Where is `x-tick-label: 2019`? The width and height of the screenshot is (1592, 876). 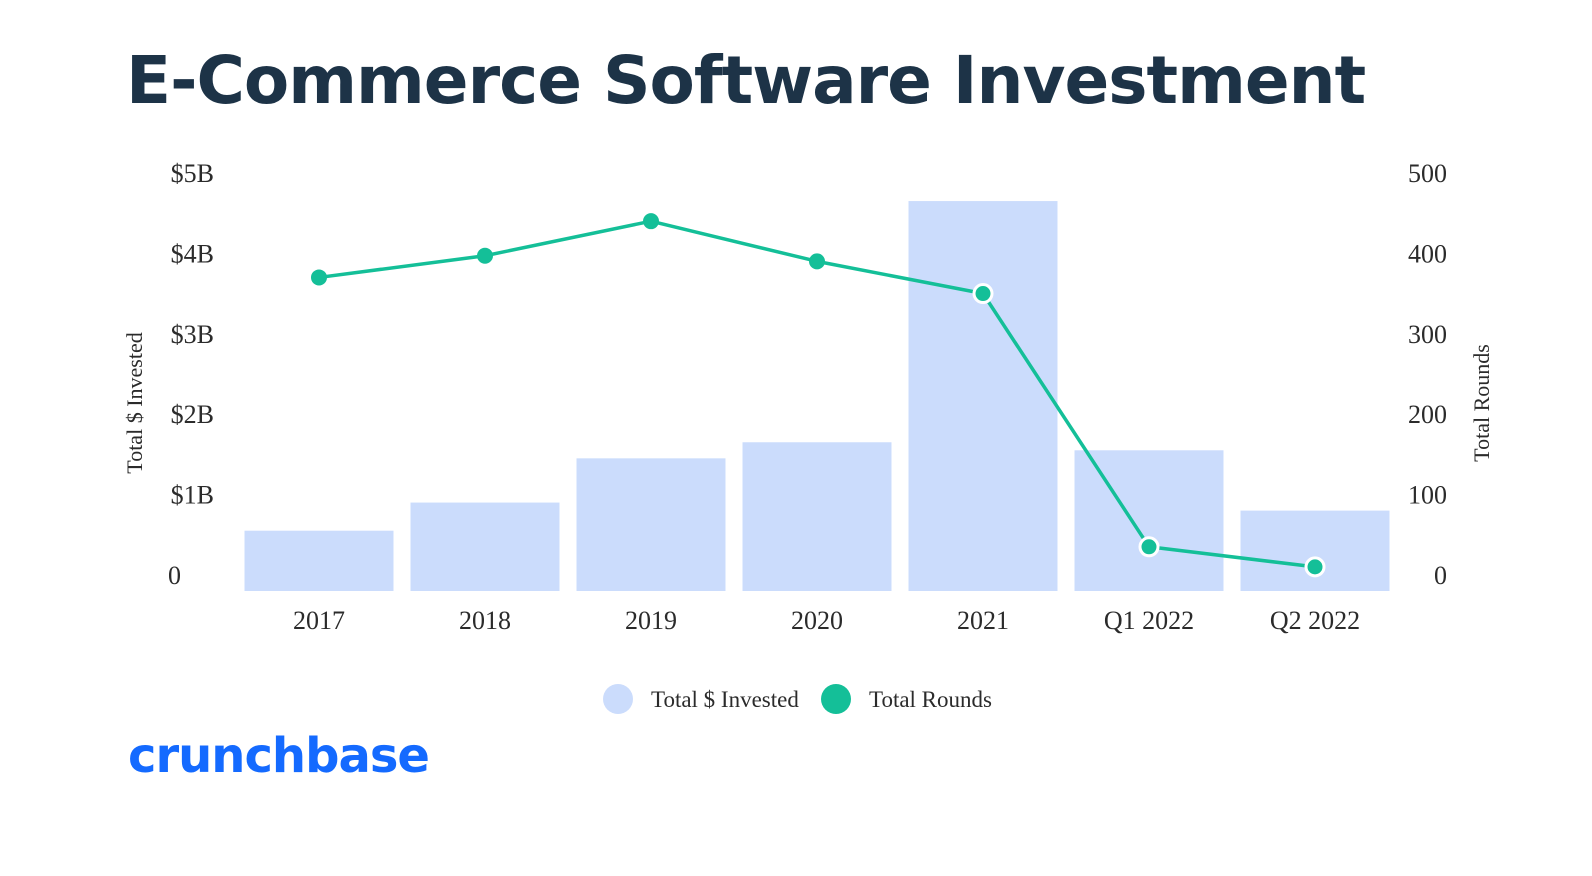 x-tick-label: 2019 is located at coordinates (651, 620).